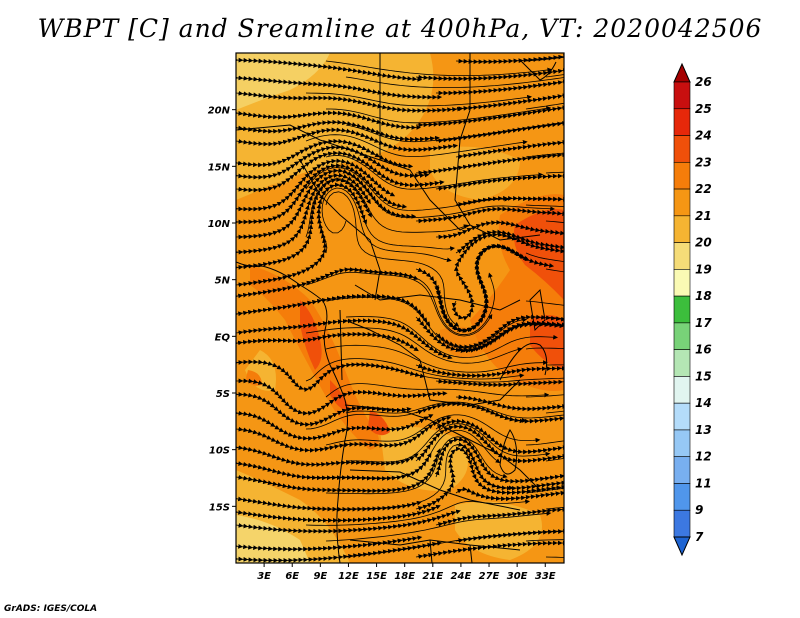  I want to click on colorbar-label: 12, so click(703, 457).